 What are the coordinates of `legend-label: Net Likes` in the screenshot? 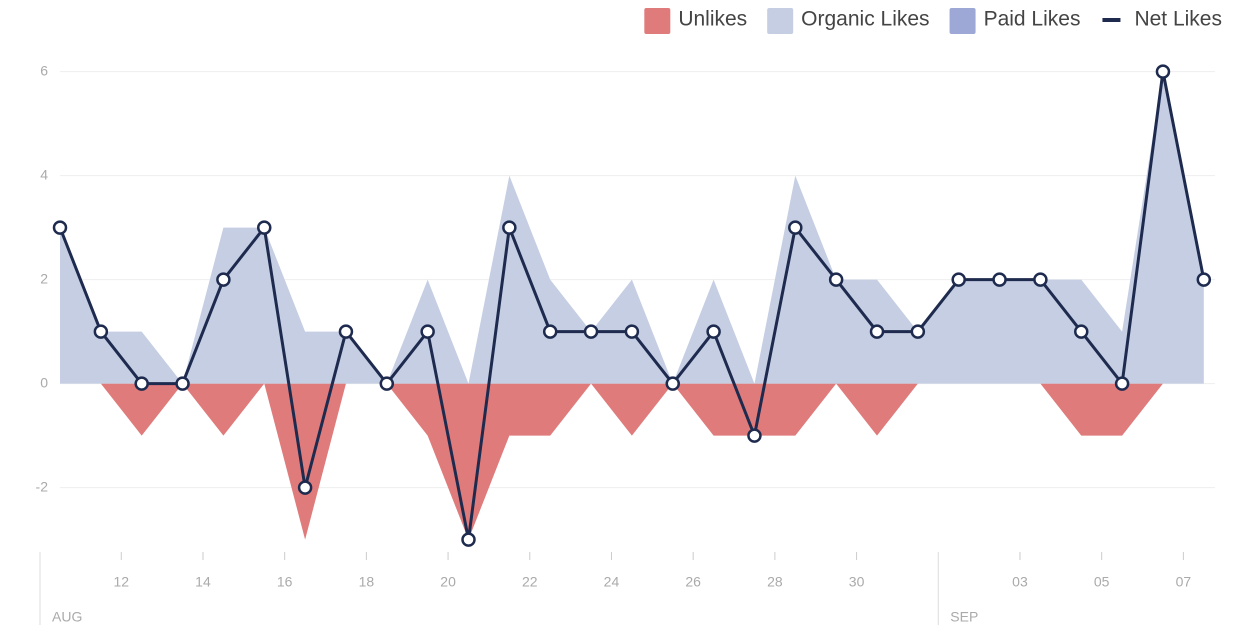 It's located at (1178, 19).